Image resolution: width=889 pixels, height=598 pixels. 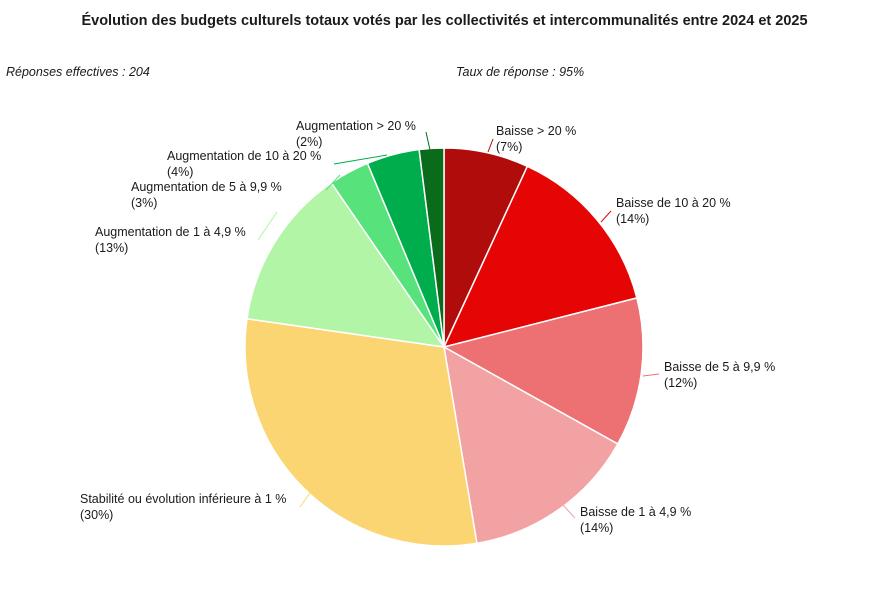 I want to click on slice-percent-1: (7%), so click(x=509, y=147).